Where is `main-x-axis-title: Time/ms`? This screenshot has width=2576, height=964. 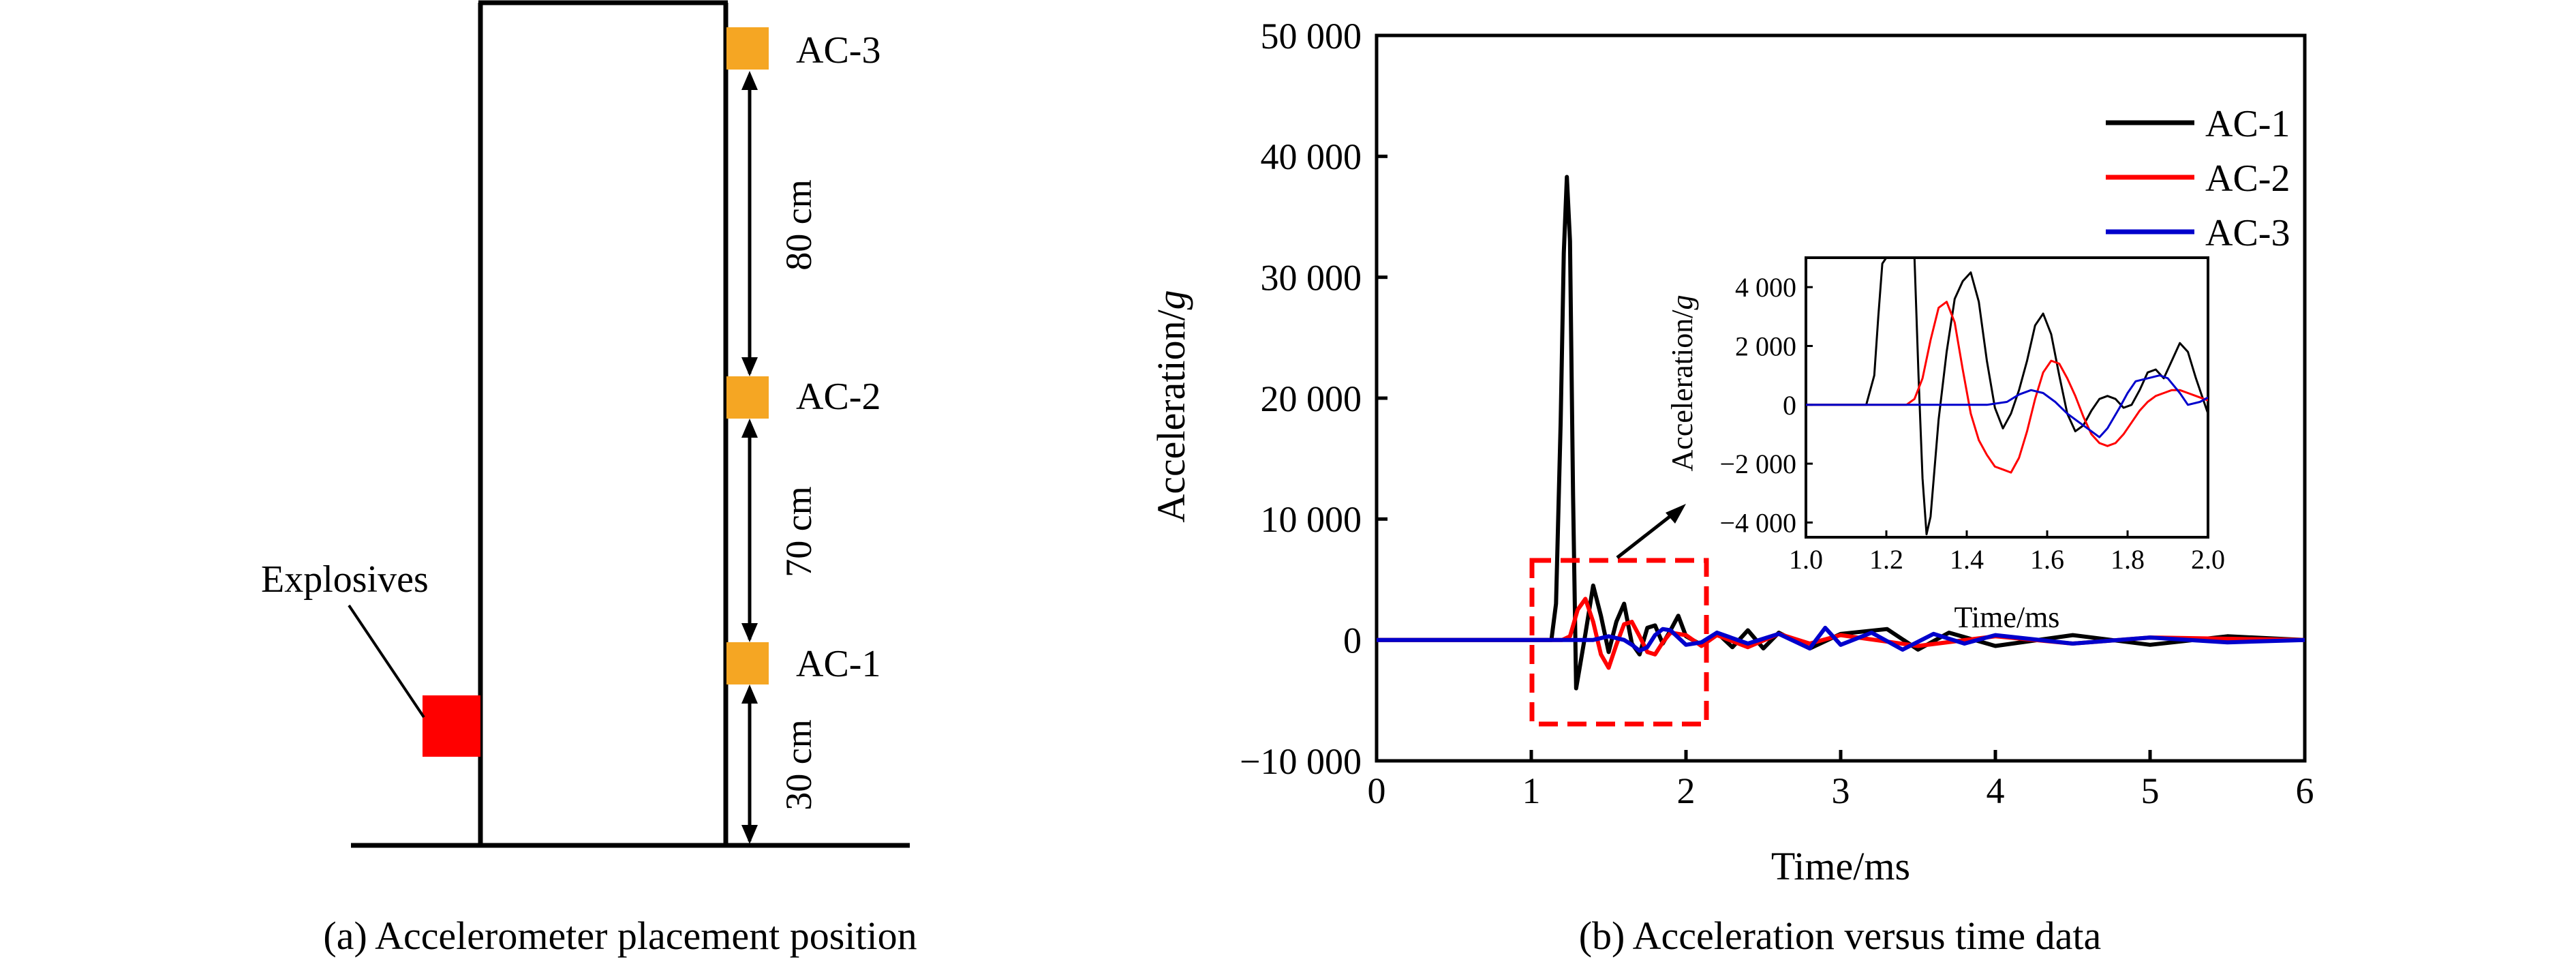
main-x-axis-title: Time/ms is located at coordinates (1840, 866).